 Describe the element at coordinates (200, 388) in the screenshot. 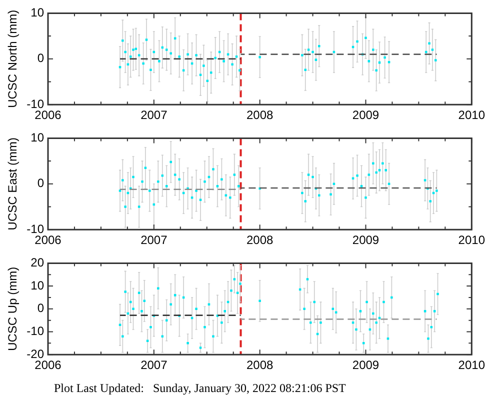

I see `text: Plot Last Updated: Sunday, January 30, 2022 08:21:06 PST` at that location.